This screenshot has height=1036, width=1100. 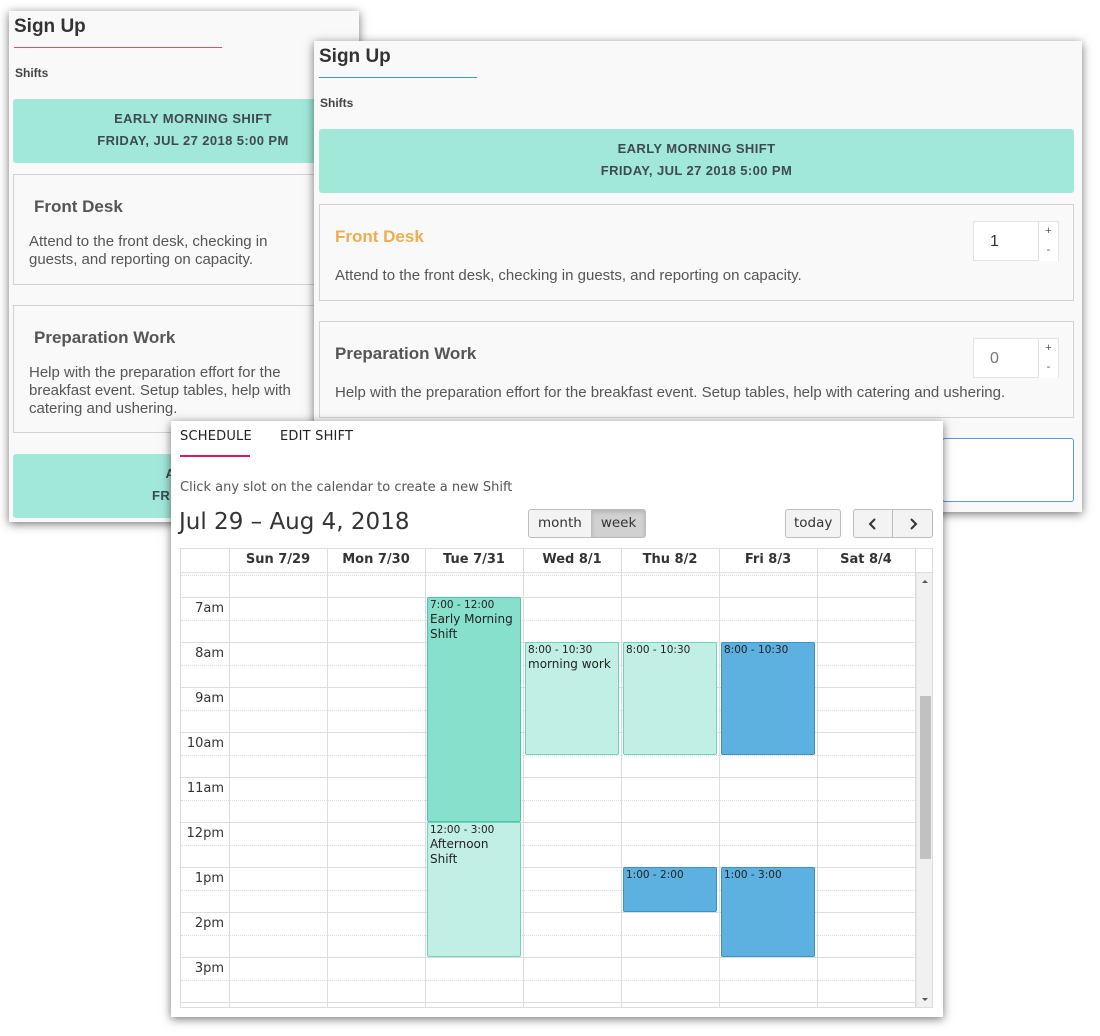 I want to click on time-label: 2pm, so click(x=209, y=923).